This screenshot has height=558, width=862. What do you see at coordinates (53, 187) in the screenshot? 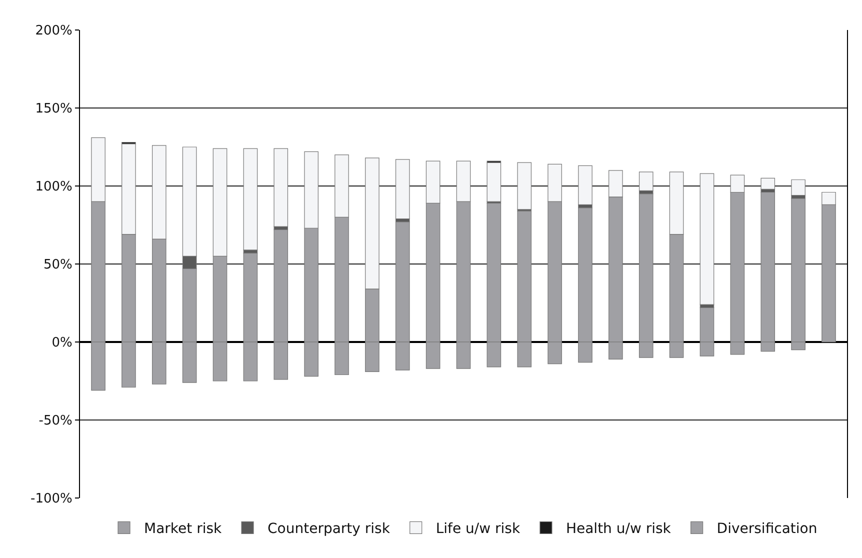
I see `y-tick-label: 100%` at bounding box center [53, 187].